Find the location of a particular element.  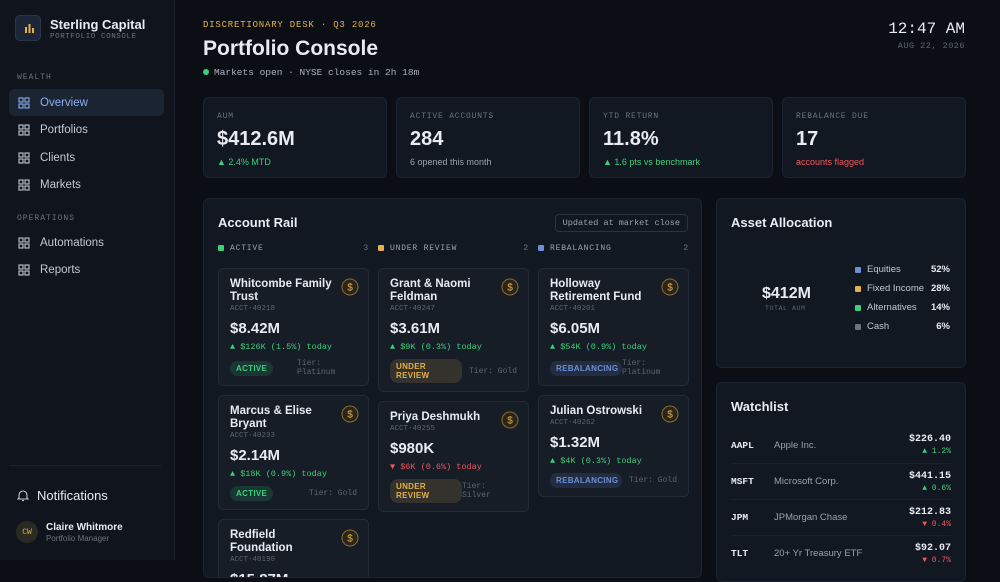

kpi-card: AUM $412.6M ▲ 2.4% MTD is located at coordinates (295, 137).